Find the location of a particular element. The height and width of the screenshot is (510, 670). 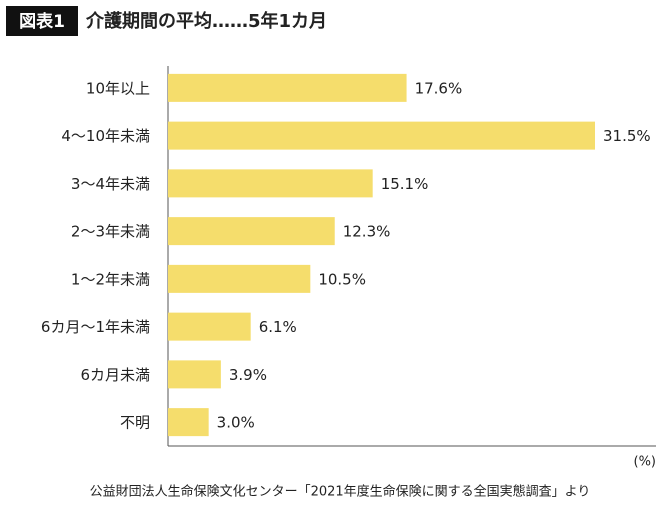

figure-label: 図表1 is located at coordinates (42, 21).